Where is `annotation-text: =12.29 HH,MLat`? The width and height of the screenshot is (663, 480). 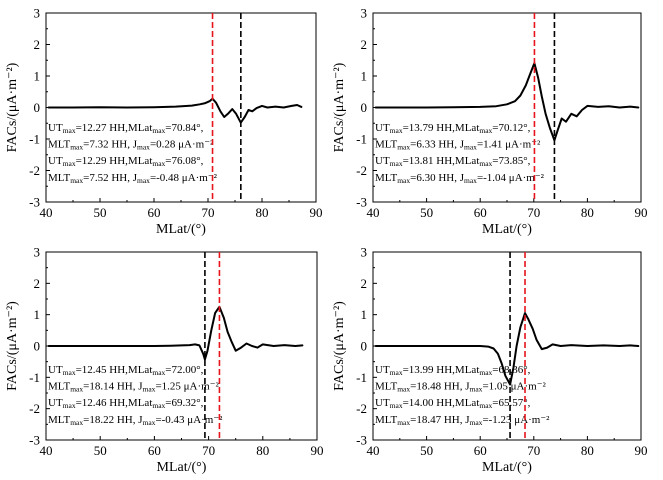 annotation-text: =12.29 HH,MLat is located at coordinates (114, 161).